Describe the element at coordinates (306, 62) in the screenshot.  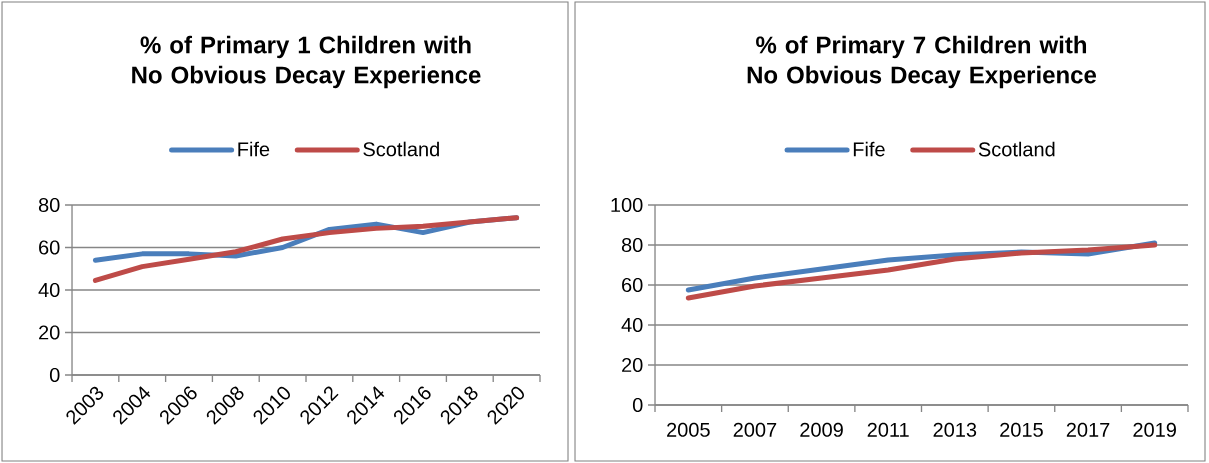
I see `chart-title: % of Primary 1 Children with No Obvious Decay Experience` at that location.